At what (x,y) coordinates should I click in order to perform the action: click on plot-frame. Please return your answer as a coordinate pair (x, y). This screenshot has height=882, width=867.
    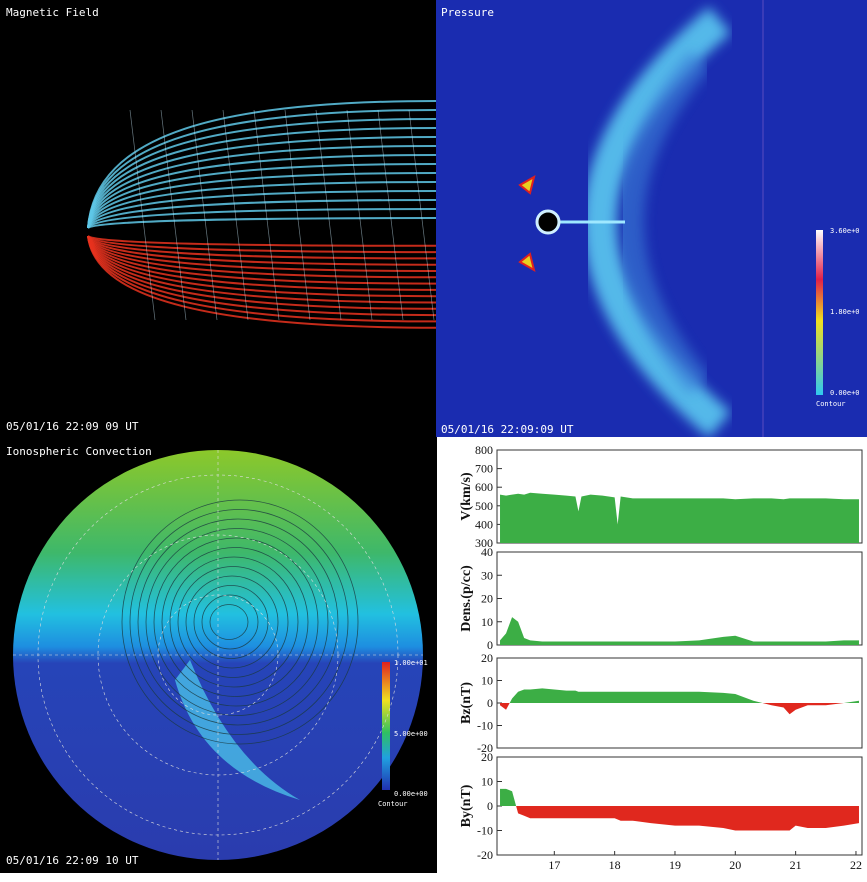
    Looking at the image, I should click on (679, 598).